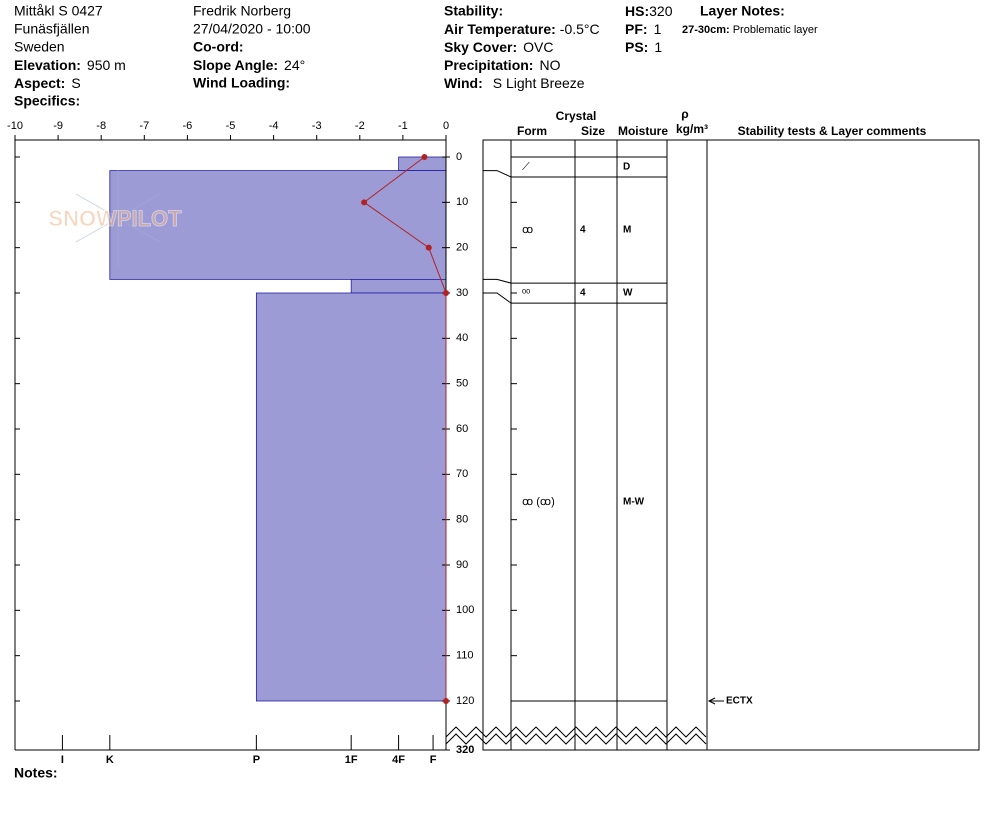 The height and width of the screenshot is (840, 994). Describe the element at coordinates (462, 565) in the screenshot. I see `depth-tick-label: 90` at that location.